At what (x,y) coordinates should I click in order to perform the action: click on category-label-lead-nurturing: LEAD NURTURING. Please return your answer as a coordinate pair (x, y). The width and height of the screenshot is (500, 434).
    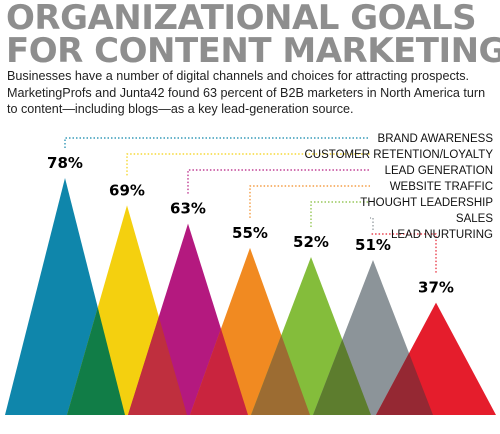
    Looking at the image, I should click on (442, 235).